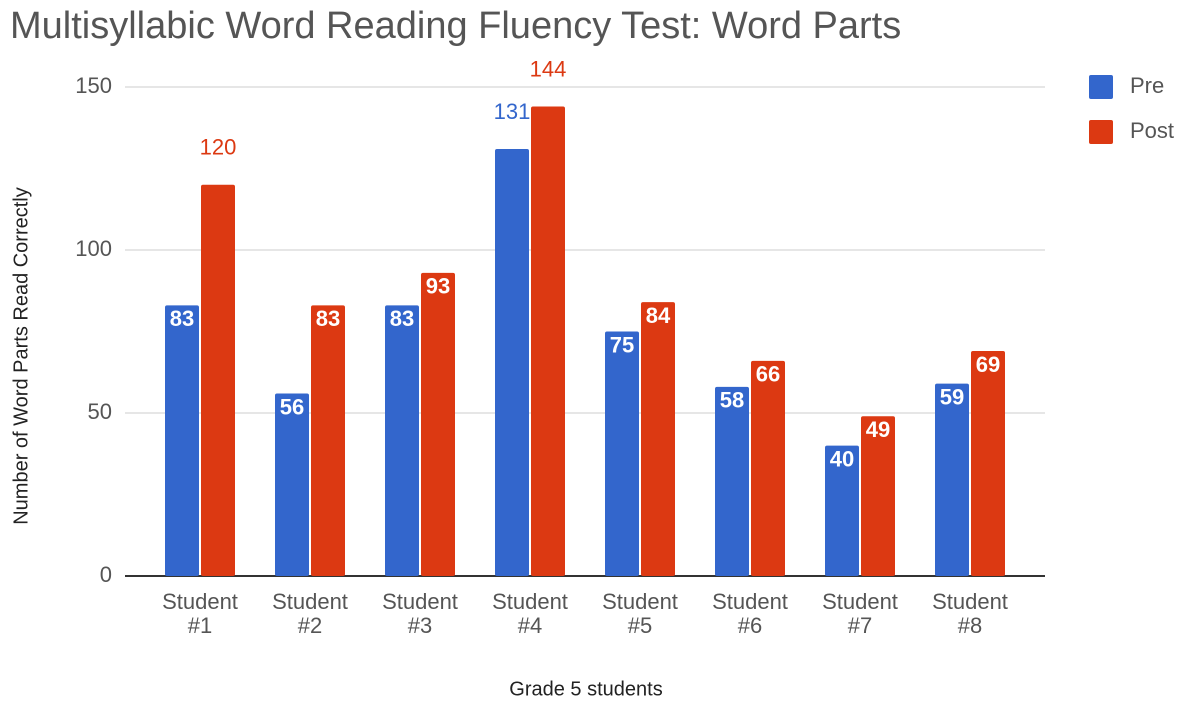  What do you see at coordinates (860, 613) in the screenshot?
I see `x-tick-label: Student #7` at bounding box center [860, 613].